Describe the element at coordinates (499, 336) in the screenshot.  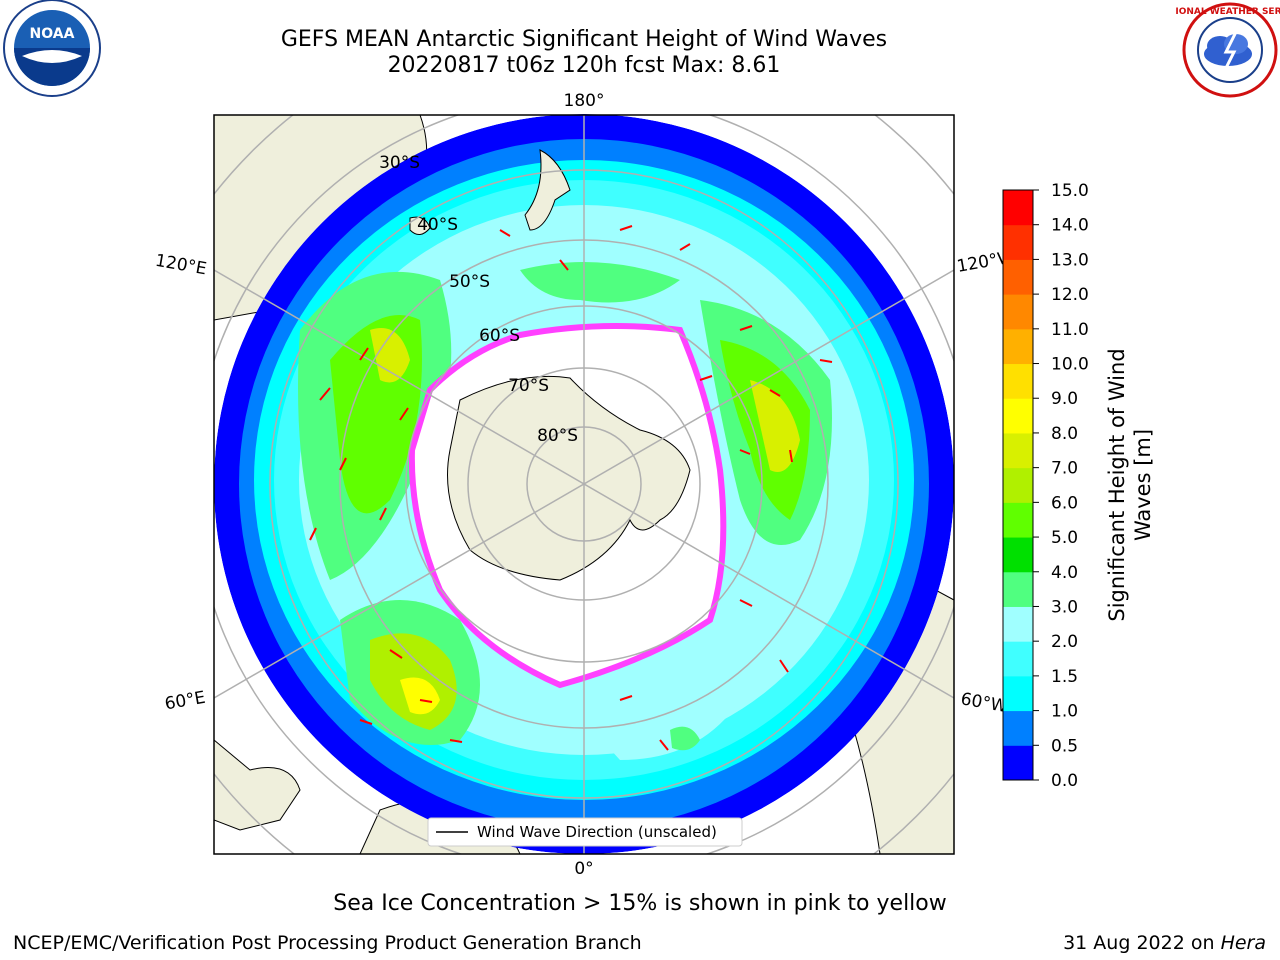
I see `lat-label-60s: 60°S` at that location.